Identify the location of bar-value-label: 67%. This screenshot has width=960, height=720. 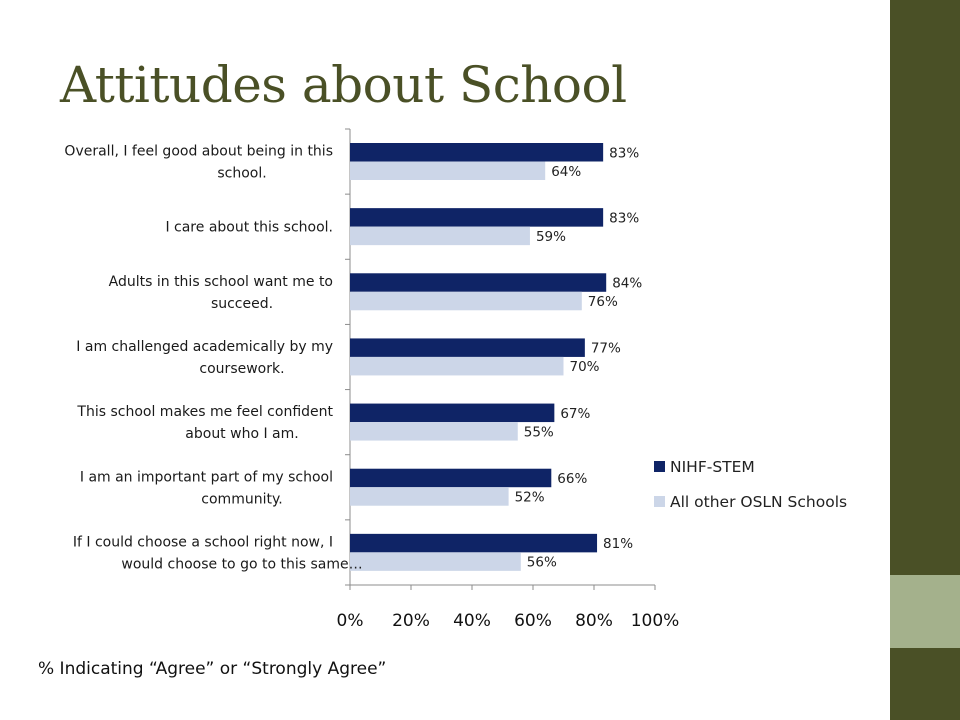
(575, 414).